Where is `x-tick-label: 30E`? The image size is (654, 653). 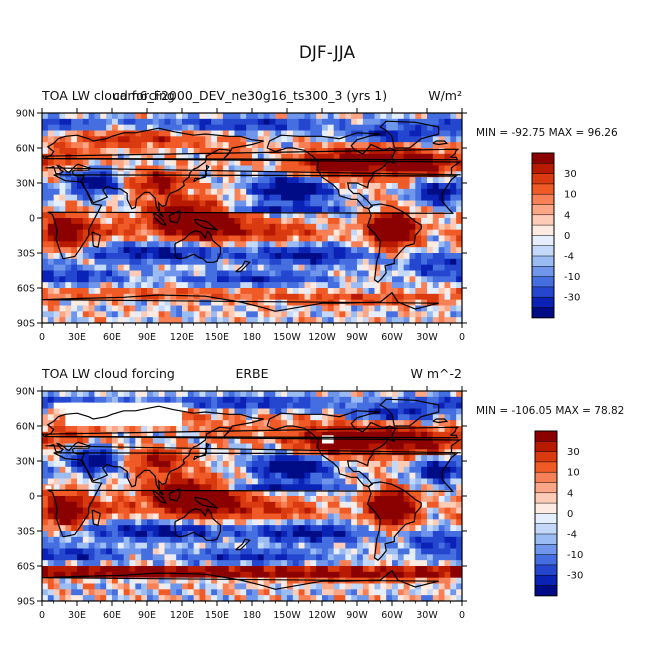 x-tick-label: 30E is located at coordinates (77, 337).